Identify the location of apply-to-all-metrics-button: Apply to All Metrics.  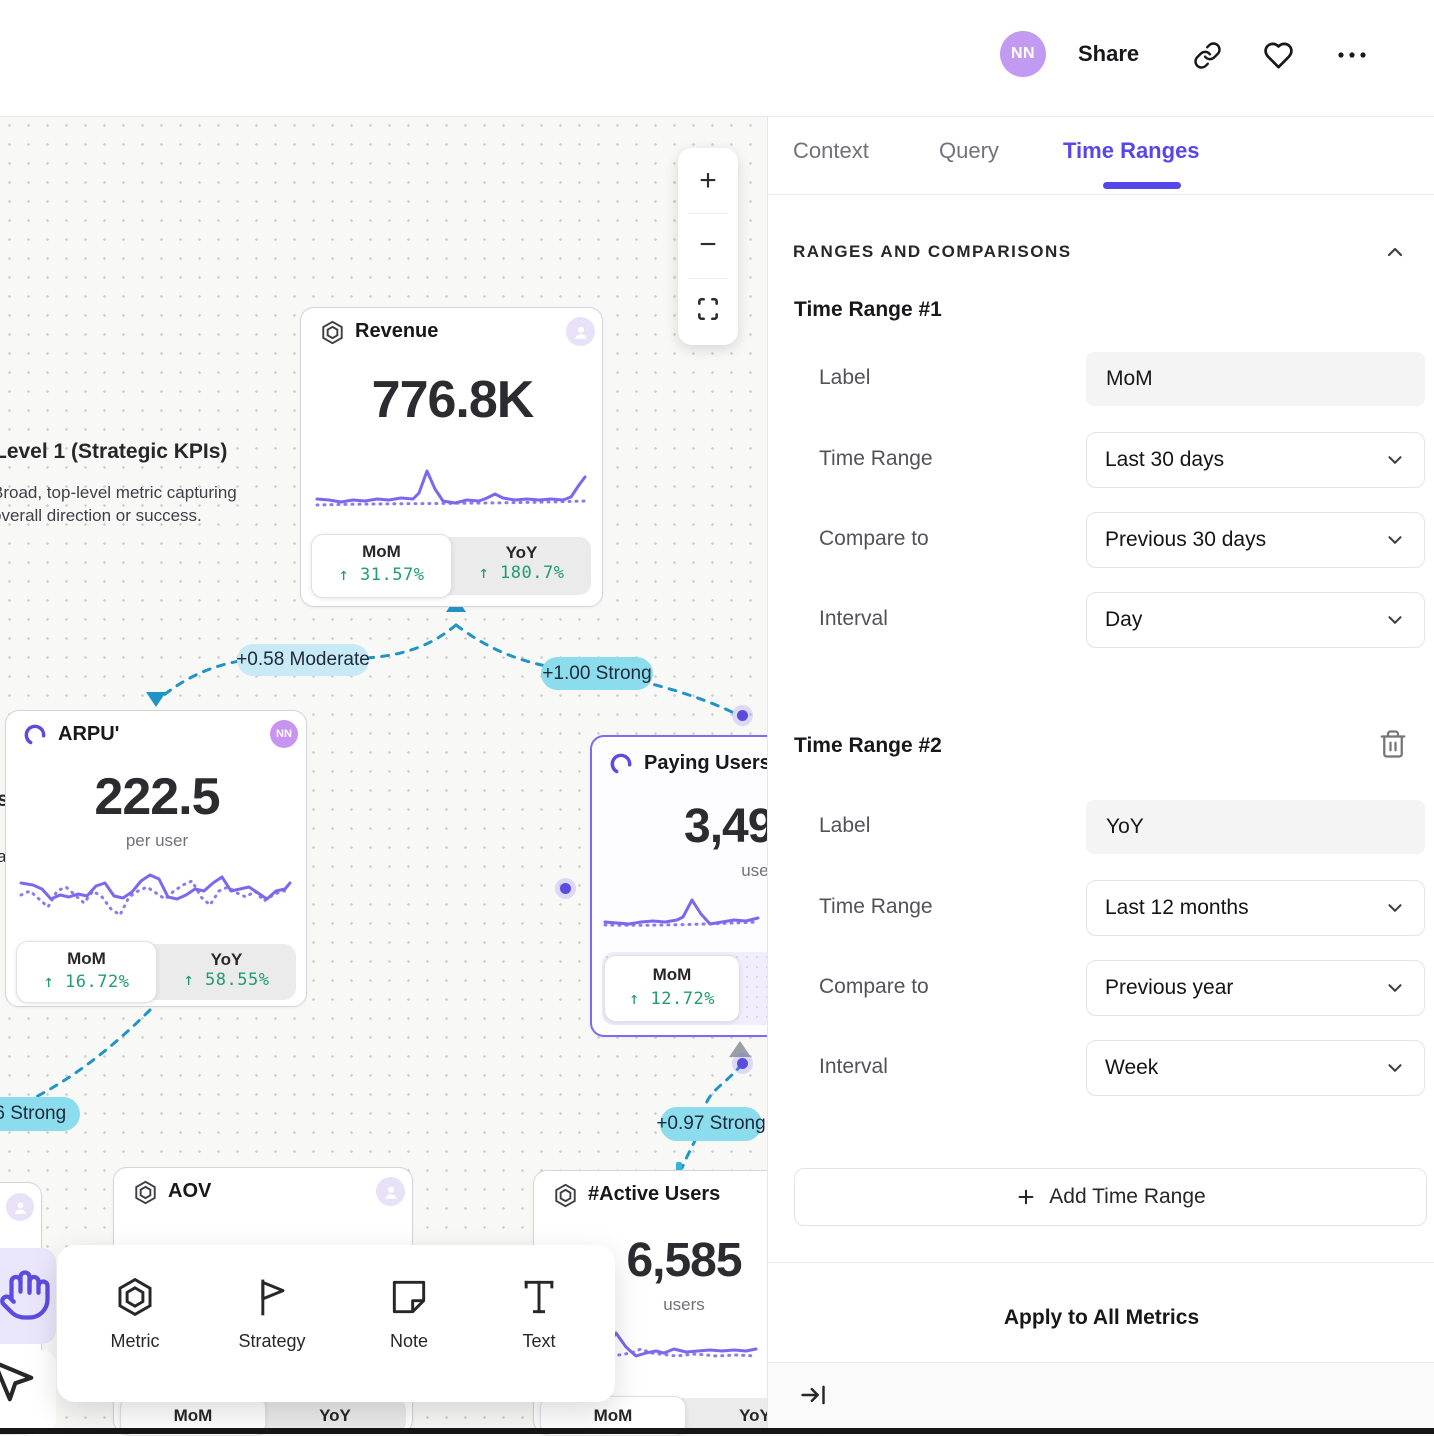
(1101, 1317).